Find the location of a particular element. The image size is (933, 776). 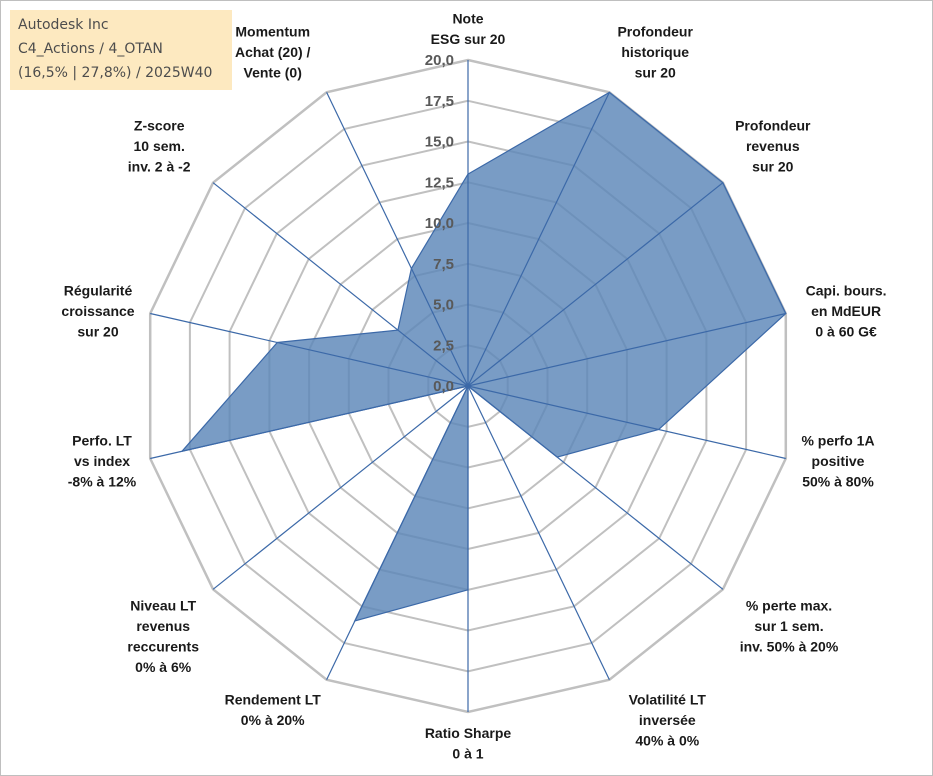

tick-label: 17,5 is located at coordinates (439, 101).